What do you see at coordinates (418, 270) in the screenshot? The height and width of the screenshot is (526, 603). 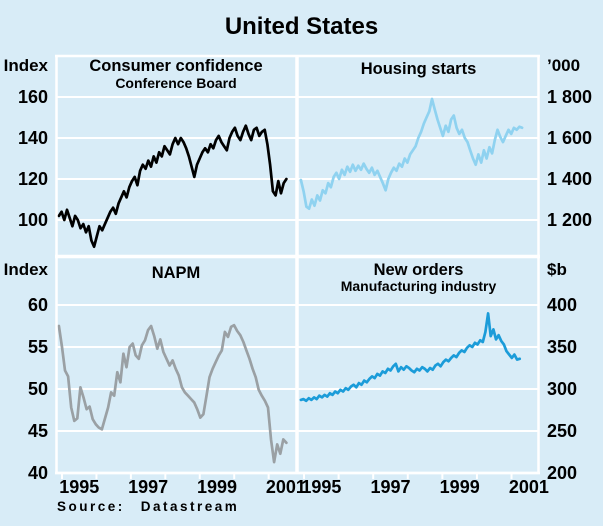 I see `panel-title-new-orders: New orders` at bounding box center [418, 270].